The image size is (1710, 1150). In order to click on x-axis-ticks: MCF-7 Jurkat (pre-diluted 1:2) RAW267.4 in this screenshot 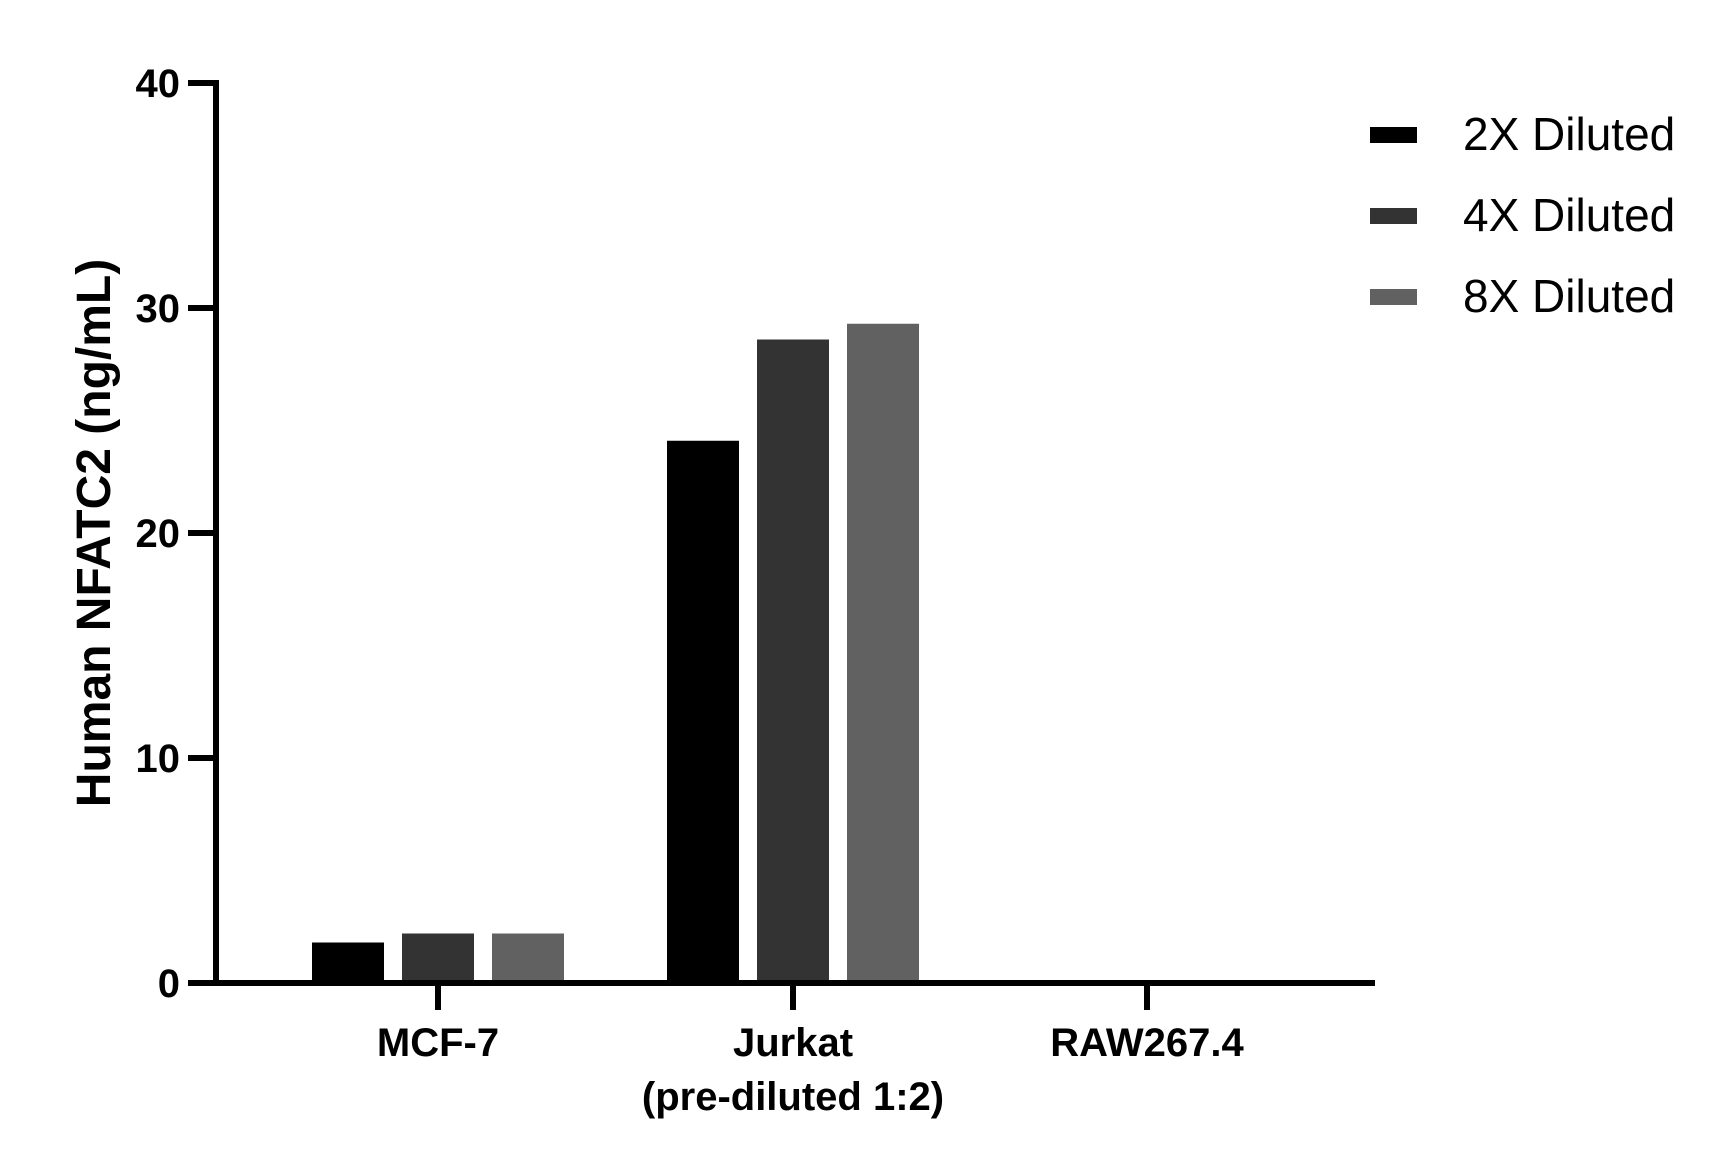, I will do `click(810, 1051)`.